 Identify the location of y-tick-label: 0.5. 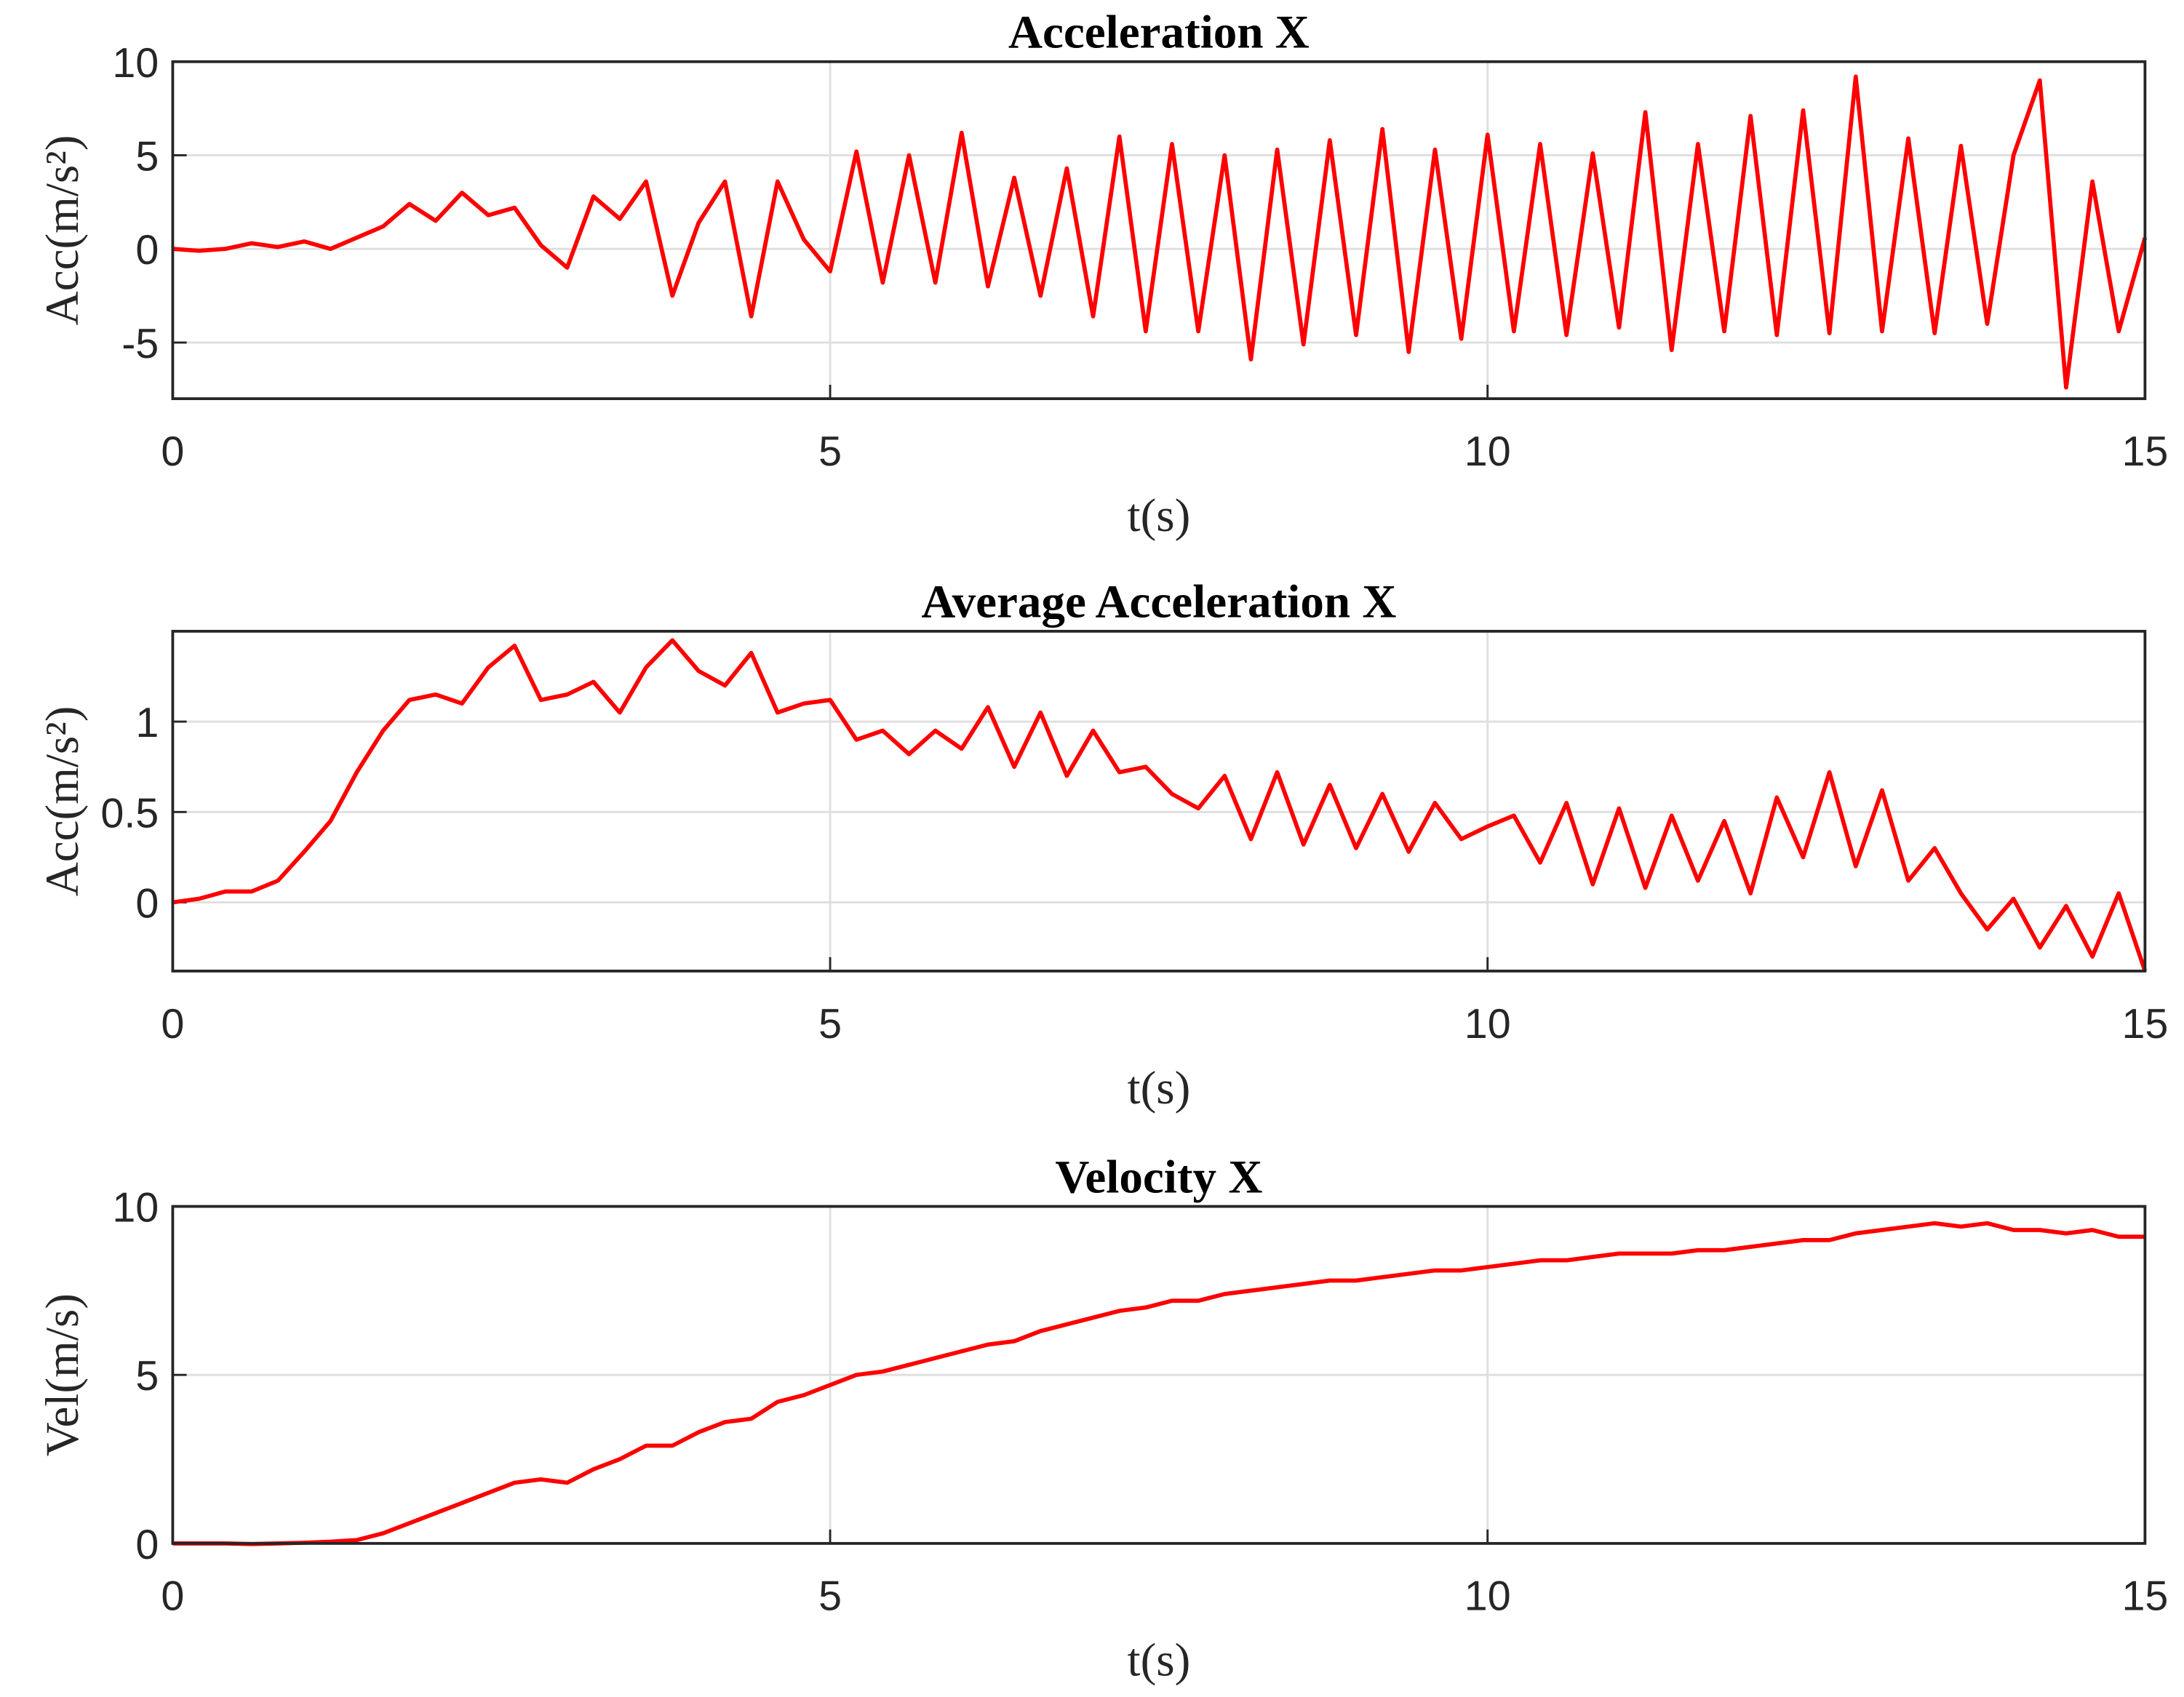
(129, 813).